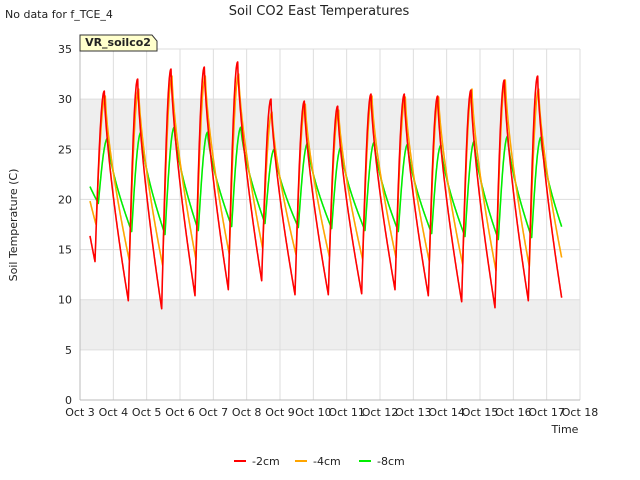  I want to click on no-data-note: No data for f_TCE_4, so click(59, 14).